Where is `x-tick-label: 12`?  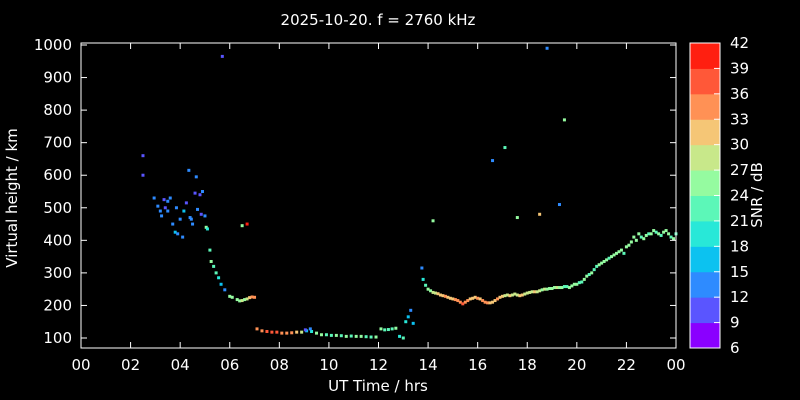
x-tick-label: 12 is located at coordinates (378, 365).